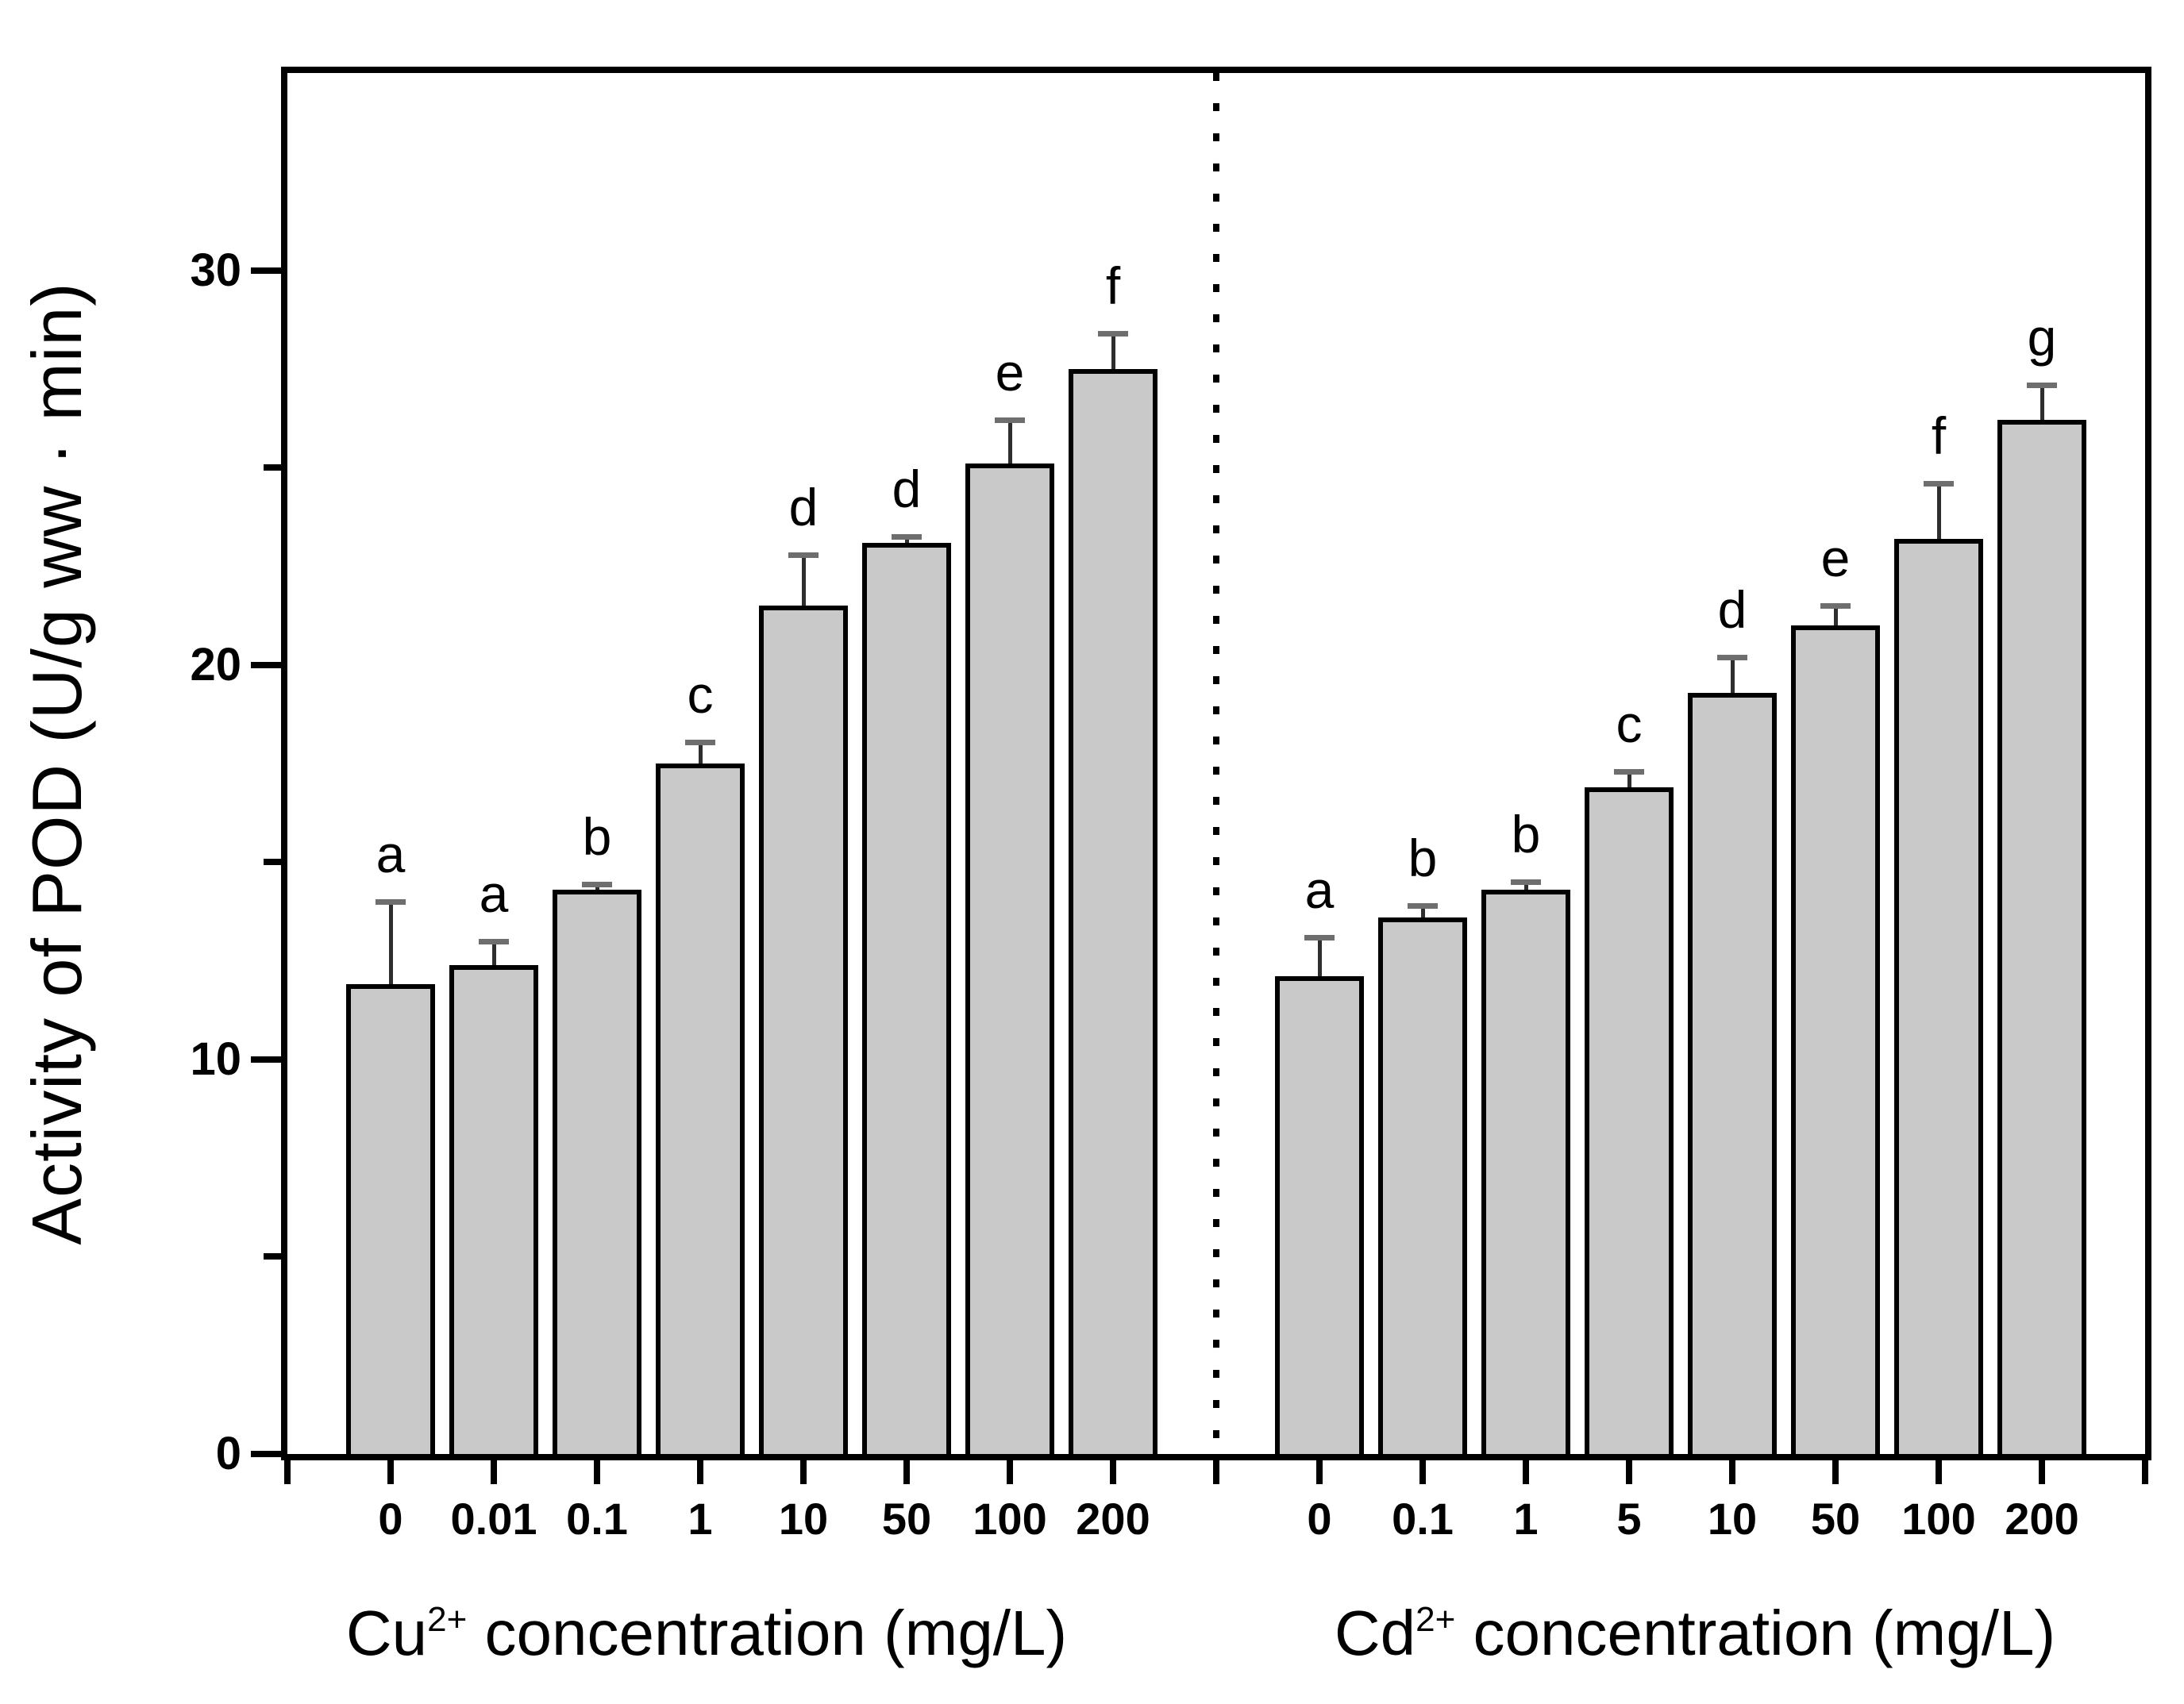  What do you see at coordinates (386, 1633) in the screenshot?
I see `x-axis-title-cu-base: Cu` at bounding box center [386, 1633].